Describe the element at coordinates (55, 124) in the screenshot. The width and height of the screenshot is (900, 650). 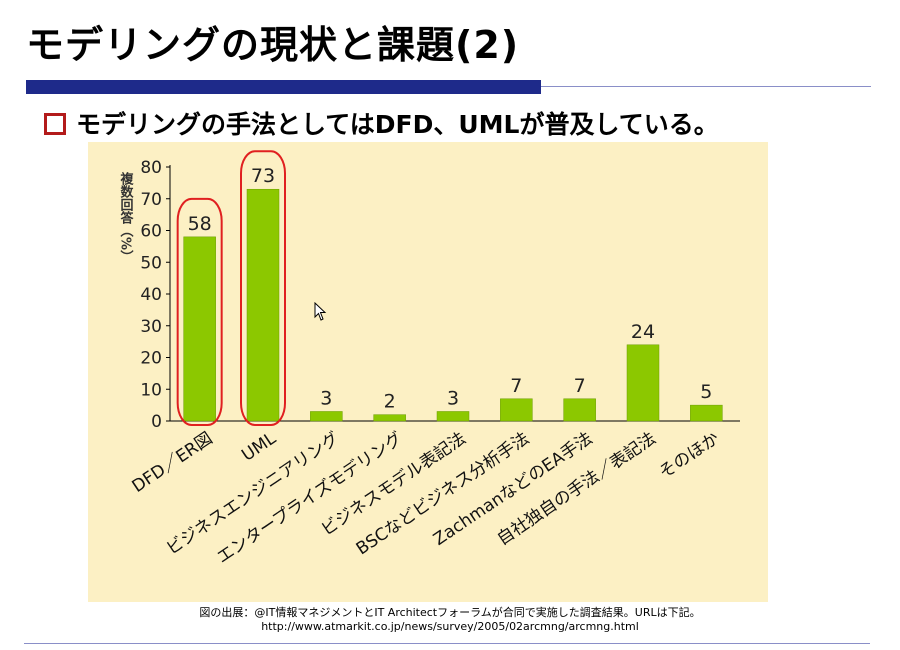
I see `square-bullet-icon` at that location.